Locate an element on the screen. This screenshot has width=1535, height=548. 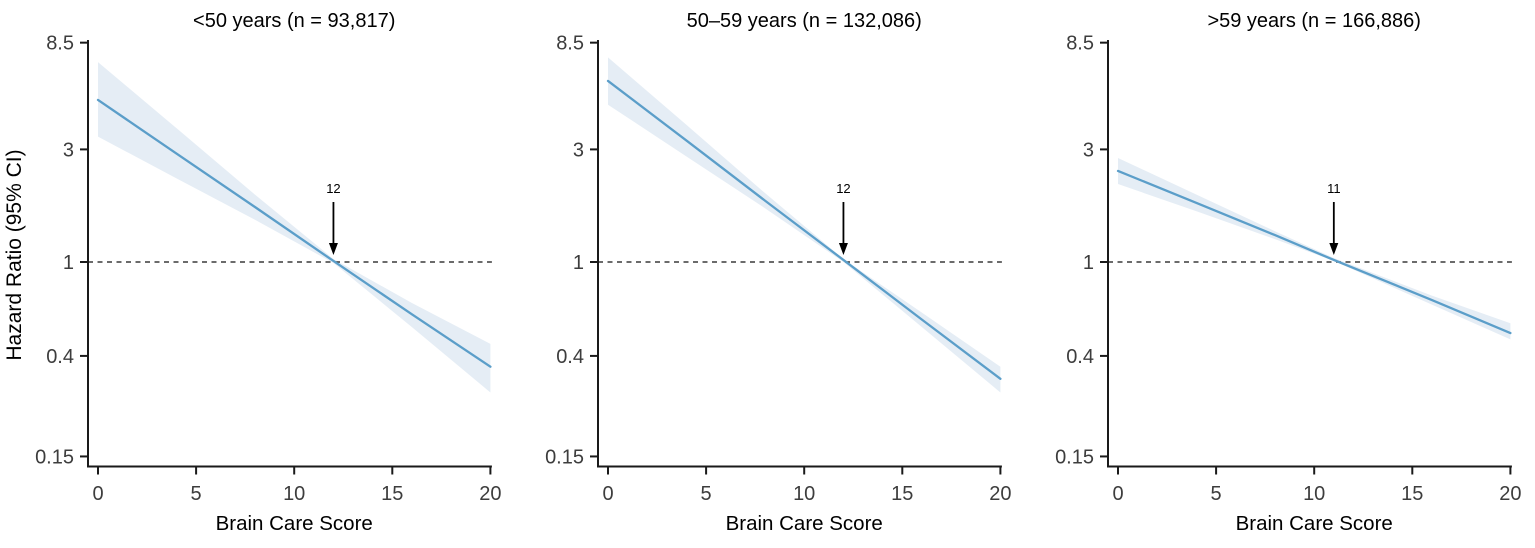
y-axis-title: Hazard Ratio (95% CI) is located at coordinates (14, 254).